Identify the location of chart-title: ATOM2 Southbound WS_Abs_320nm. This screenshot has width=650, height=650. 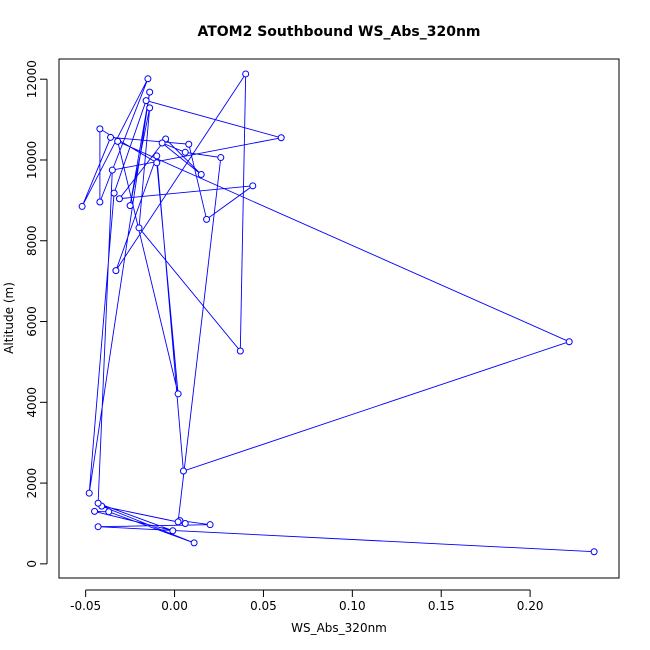
(338, 32).